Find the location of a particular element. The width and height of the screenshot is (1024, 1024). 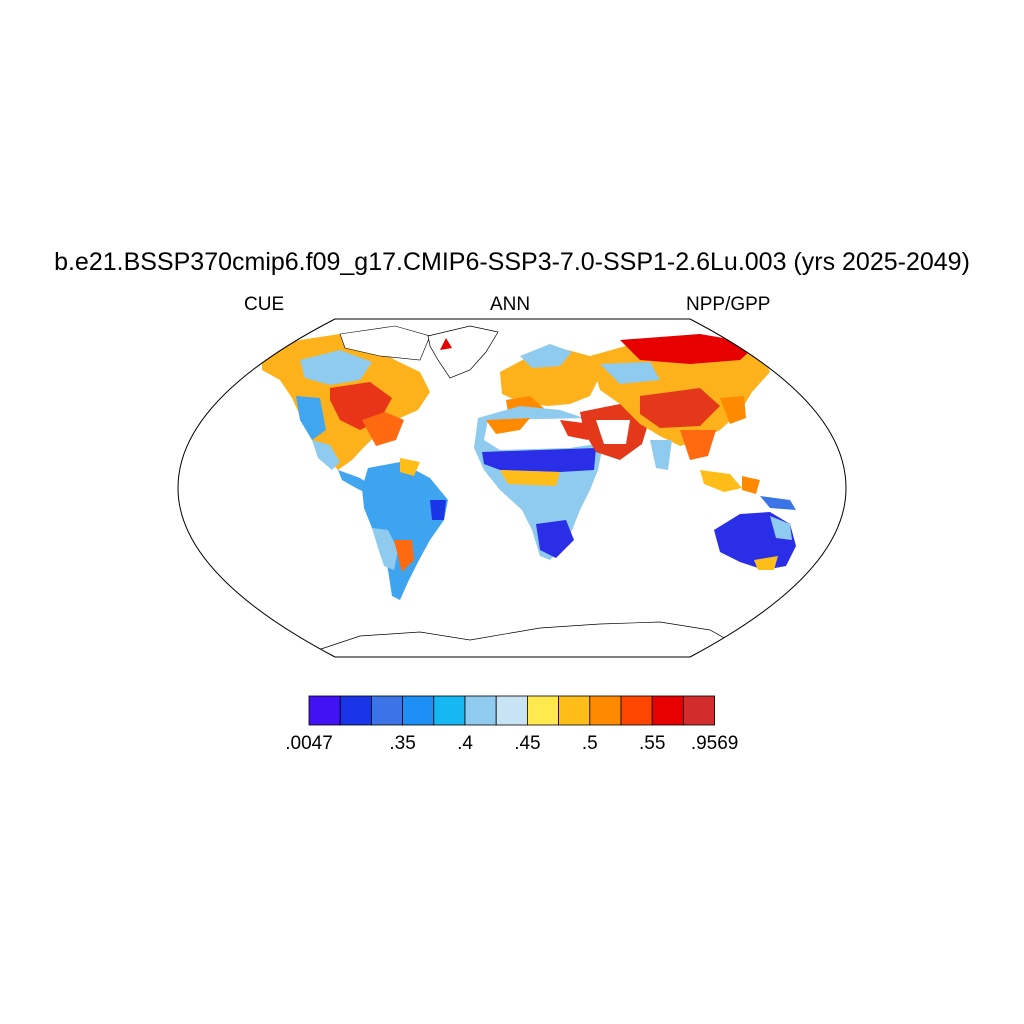

antarctica-landmass is located at coordinates (523, 639).